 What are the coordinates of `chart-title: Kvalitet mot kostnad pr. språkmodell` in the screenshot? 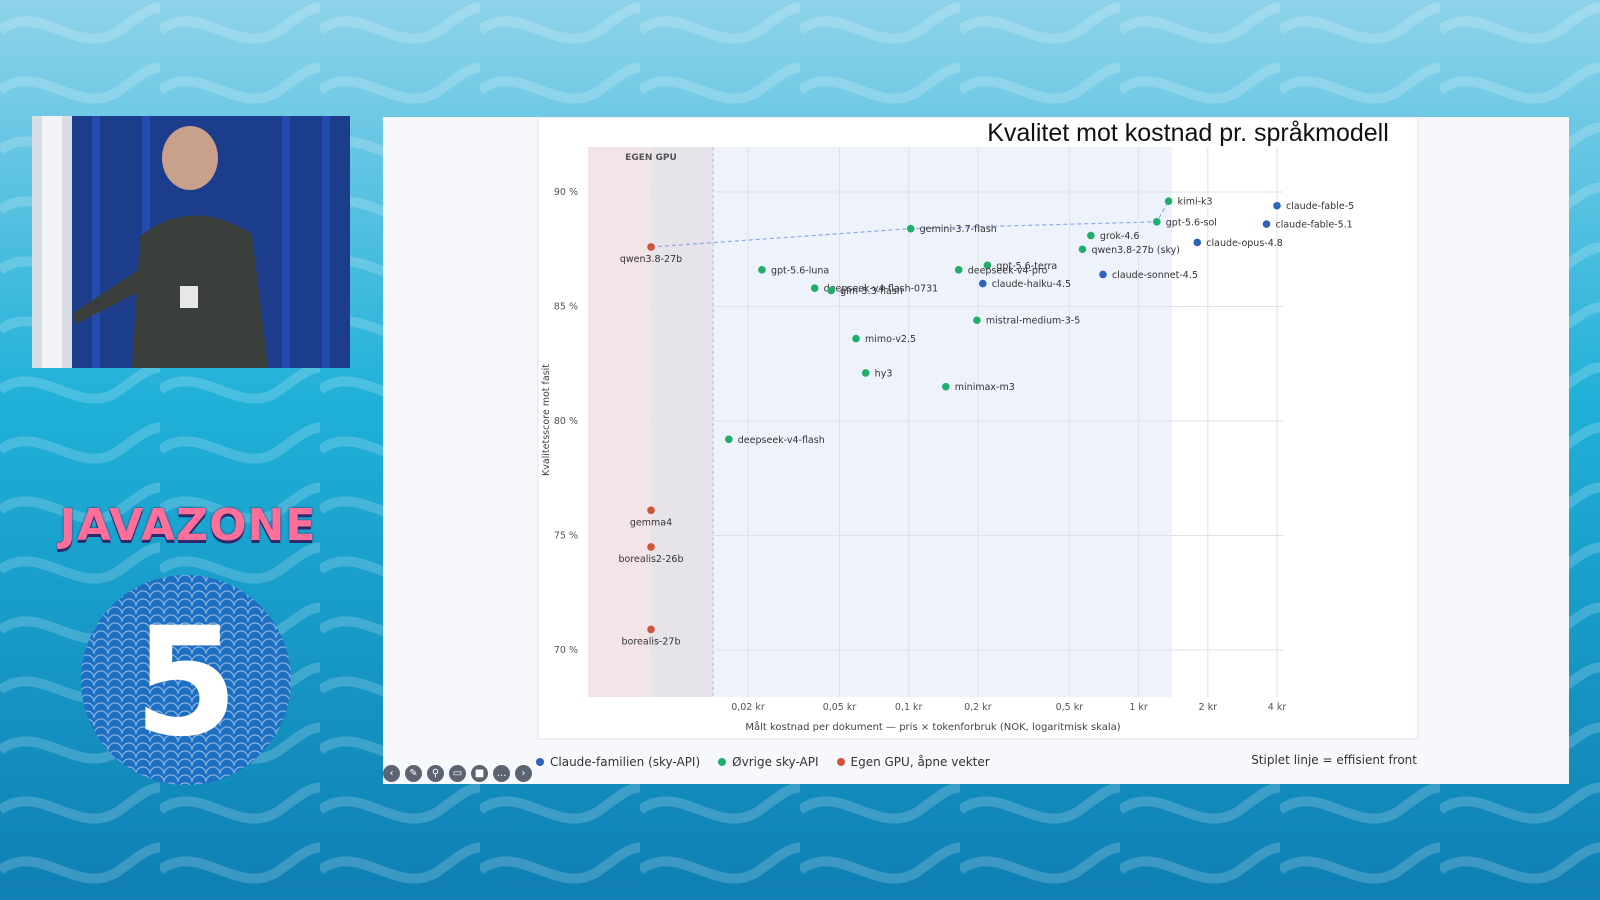 It's located at (1188, 133).